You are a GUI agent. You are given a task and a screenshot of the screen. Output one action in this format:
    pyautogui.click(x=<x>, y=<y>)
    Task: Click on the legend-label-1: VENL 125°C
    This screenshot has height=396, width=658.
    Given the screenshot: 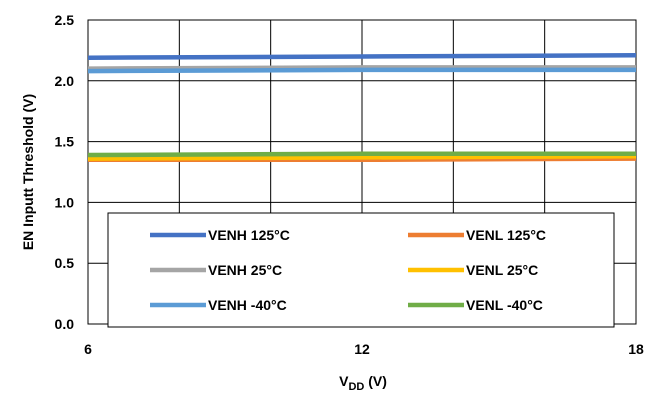 What is the action you would take?
    pyautogui.click(x=506, y=235)
    